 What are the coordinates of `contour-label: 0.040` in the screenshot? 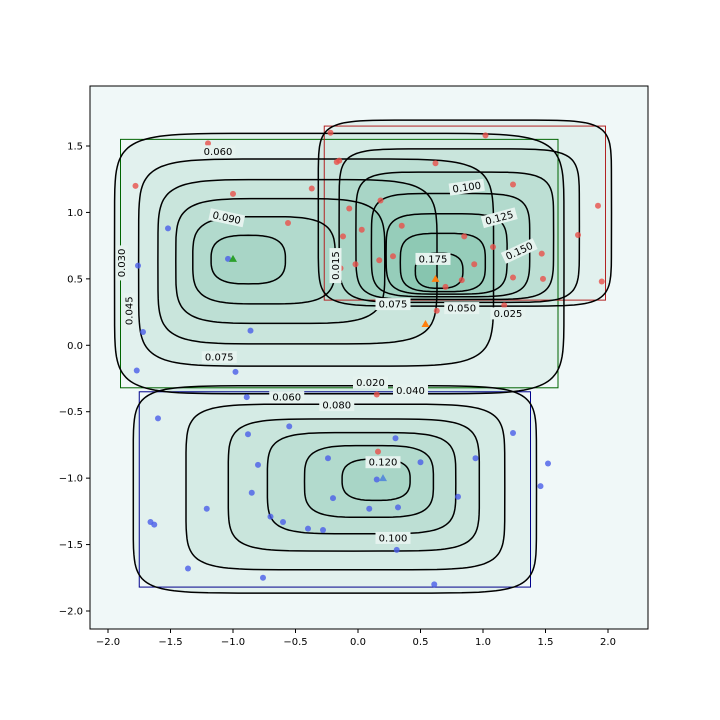 It's located at (410, 391).